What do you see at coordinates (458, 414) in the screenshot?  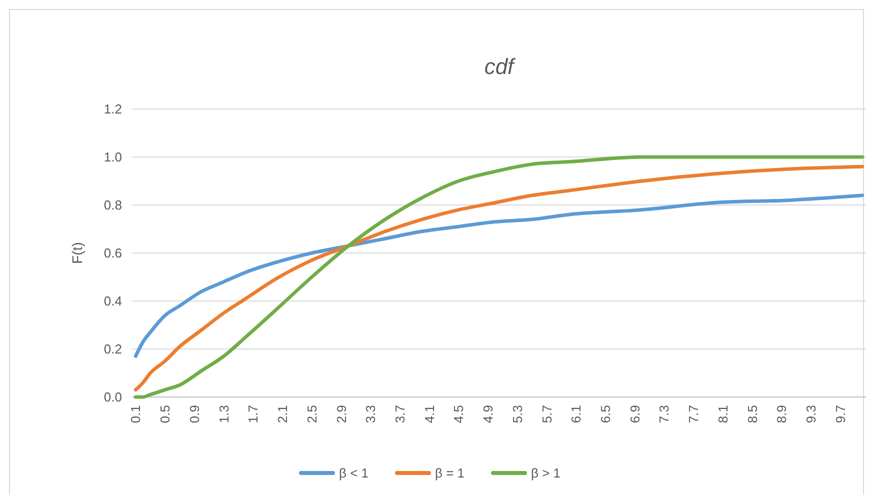 I see `x-tick-label: 4.5` at bounding box center [458, 414].